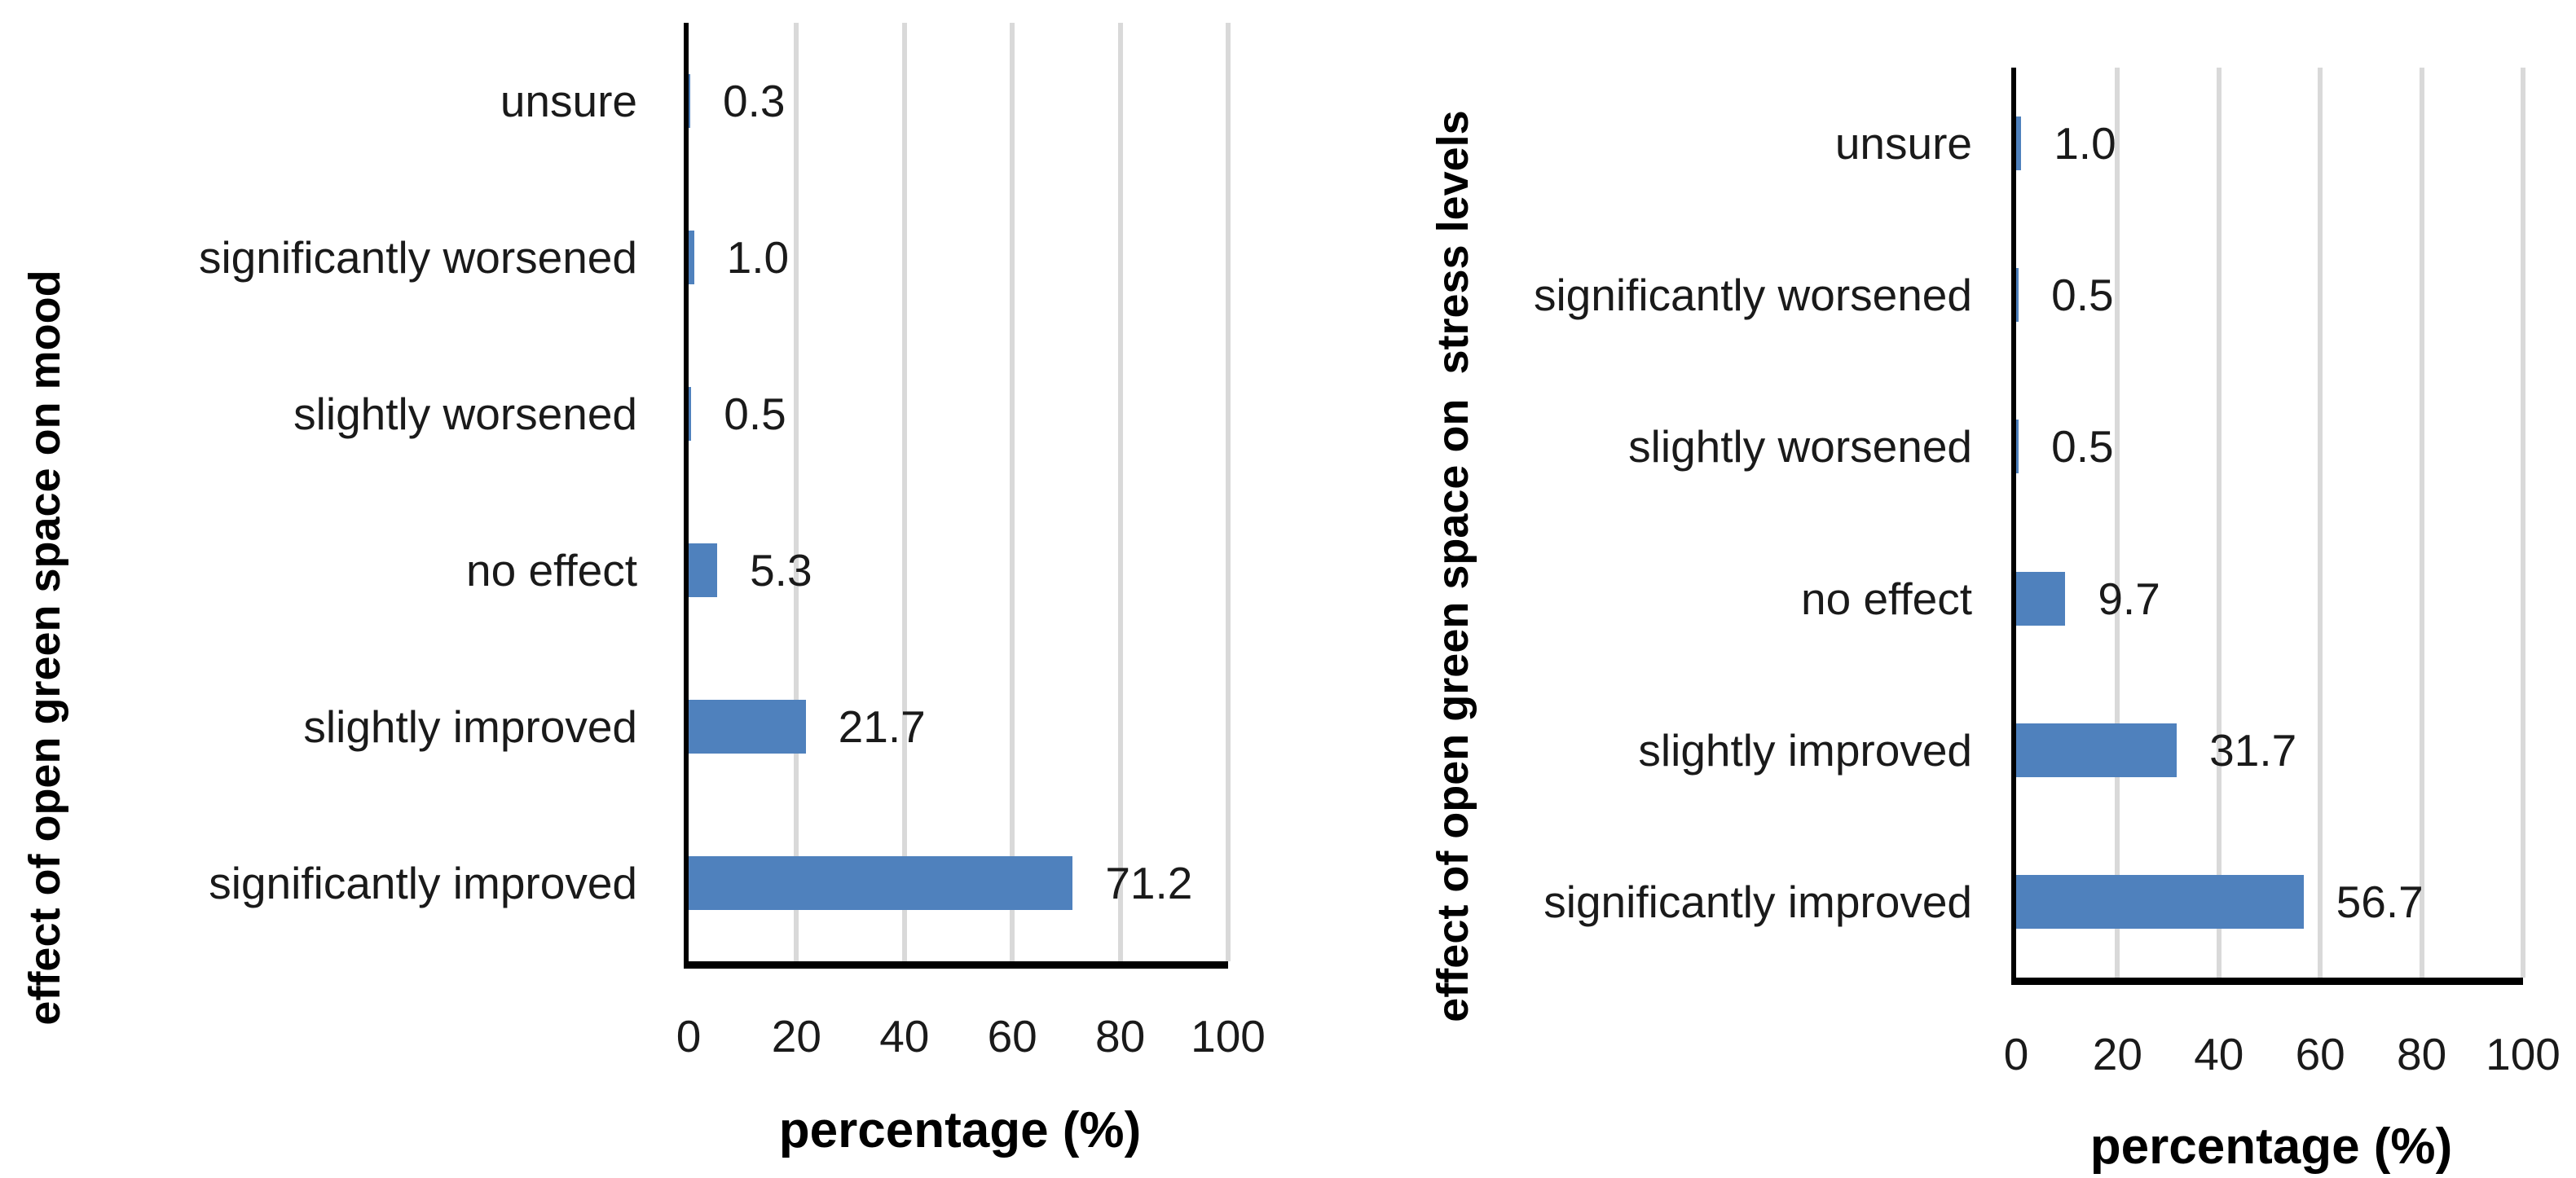 The image size is (2576, 1178). What do you see at coordinates (2269, 598) in the screenshot?
I see `bar-row: 9.7` at bounding box center [2269, 598].